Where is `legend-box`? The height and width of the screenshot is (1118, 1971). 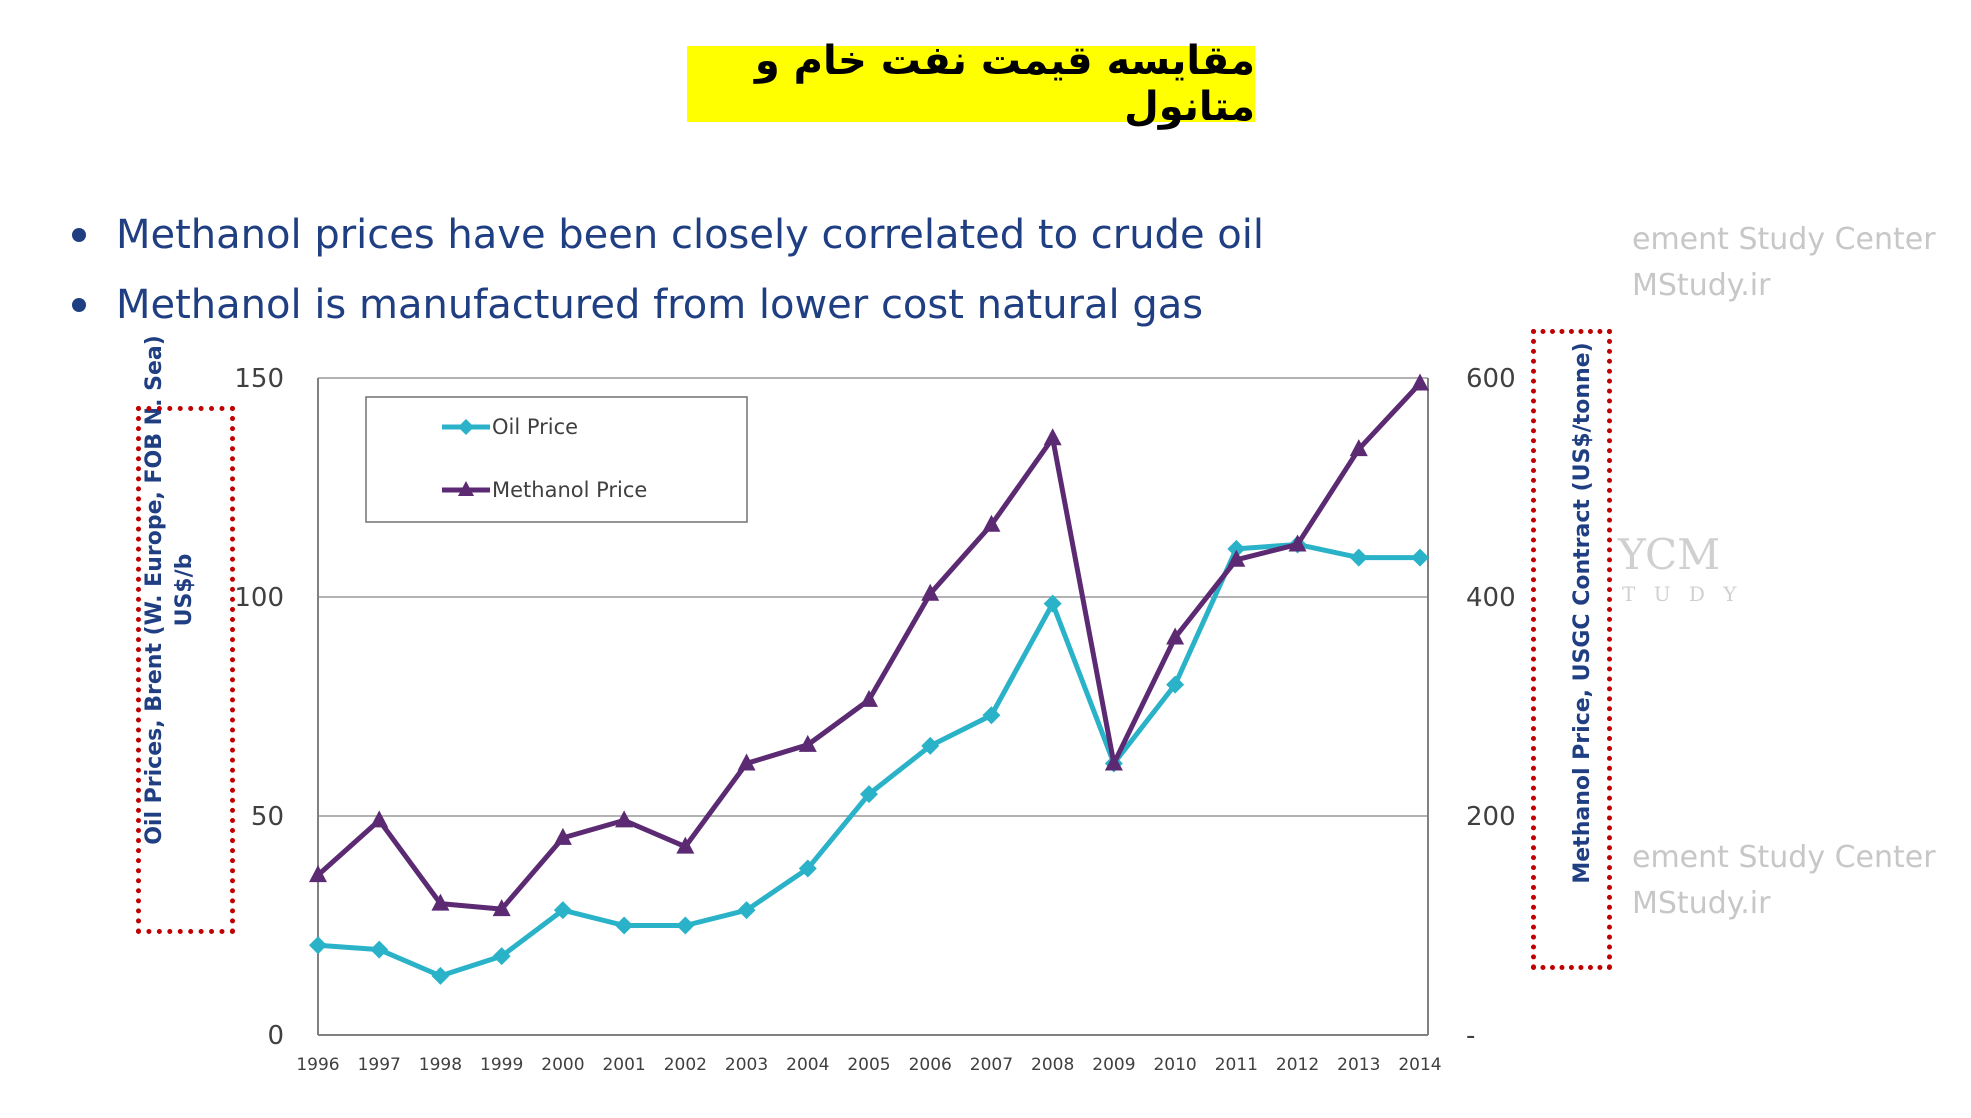 legend-box is located at coordinates (556, 459).